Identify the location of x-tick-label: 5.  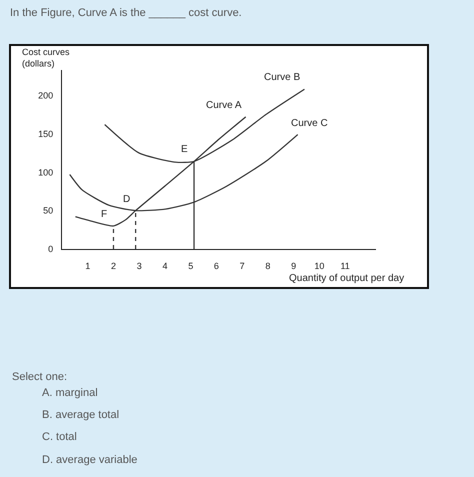
(191, 265).